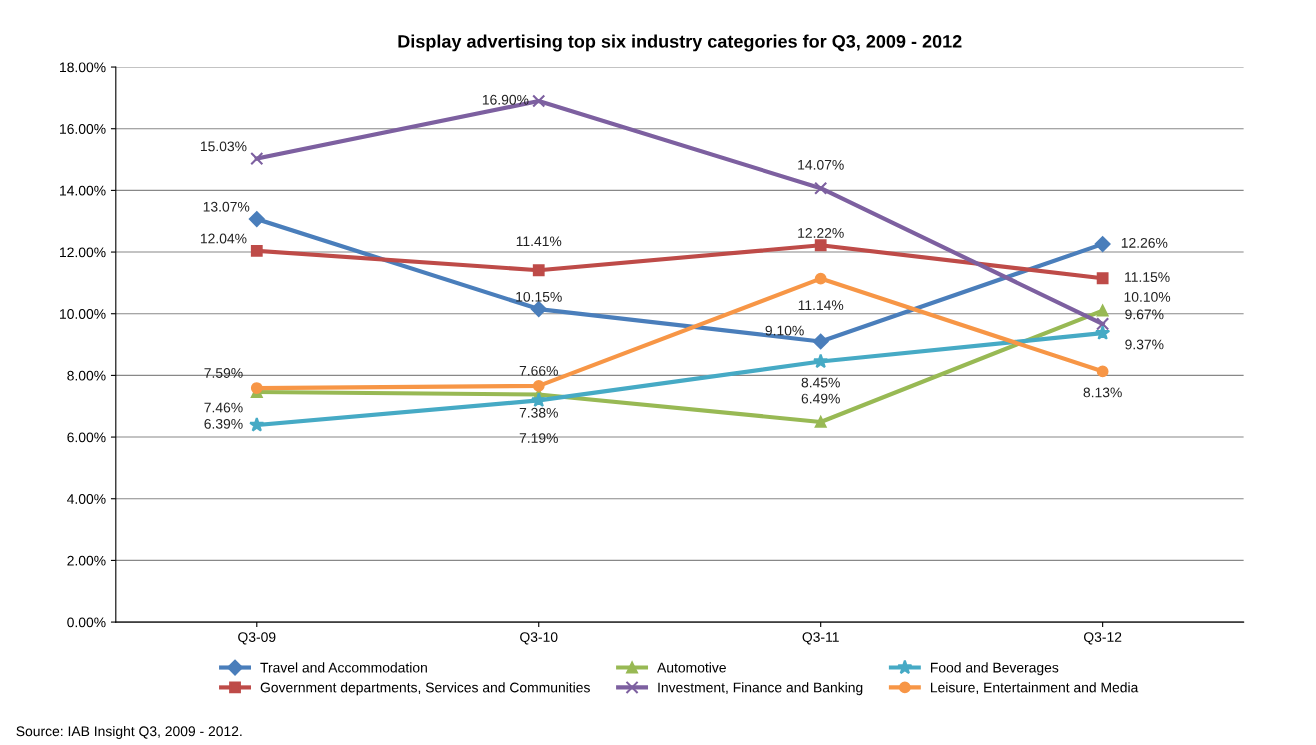 This screenshot has width=1316, height=745. Describe the element at coordinates (1144, 344) in the screenshot. I see `data-label: 9.37%` at that location.